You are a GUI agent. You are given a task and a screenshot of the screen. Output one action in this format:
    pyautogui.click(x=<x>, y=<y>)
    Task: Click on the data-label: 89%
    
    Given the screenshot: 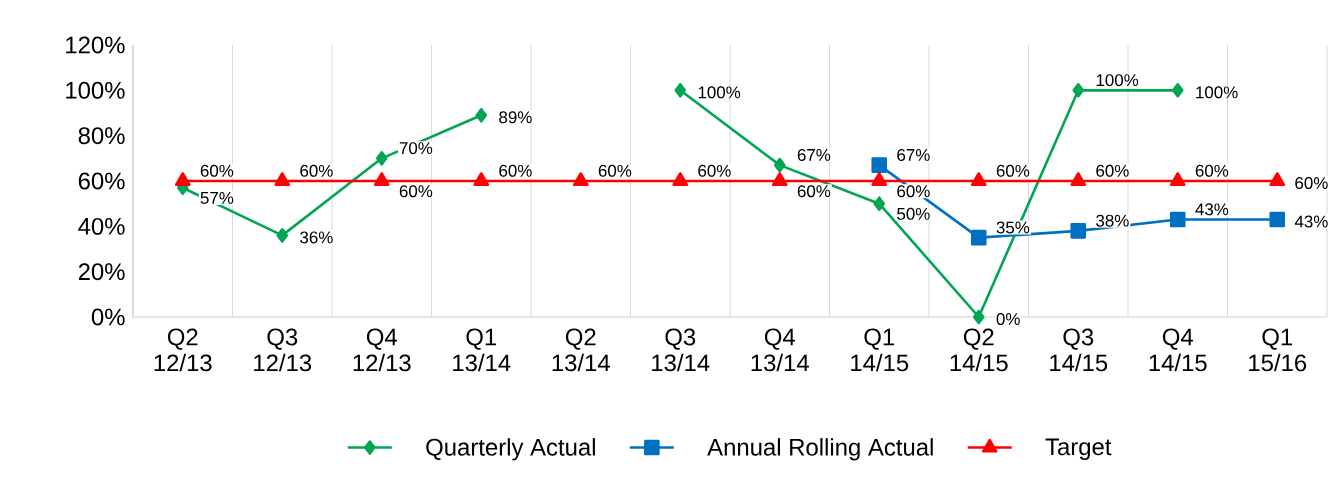 What is the action you would take?
    pyautogui.click(x=515, y=117)
    